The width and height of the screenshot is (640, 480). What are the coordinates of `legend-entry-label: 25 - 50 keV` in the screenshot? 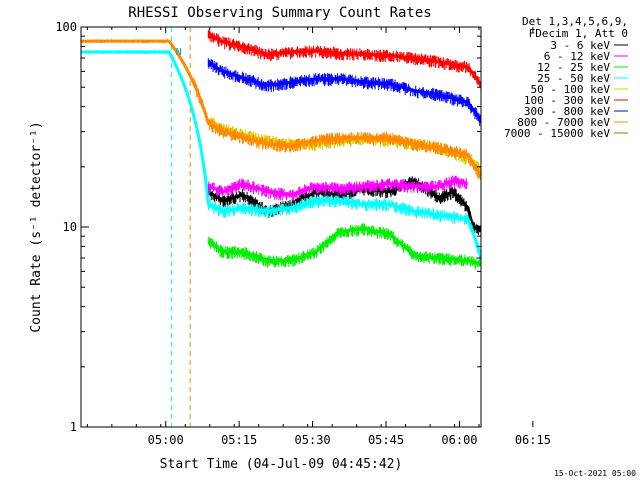 It's located at (573, 78).